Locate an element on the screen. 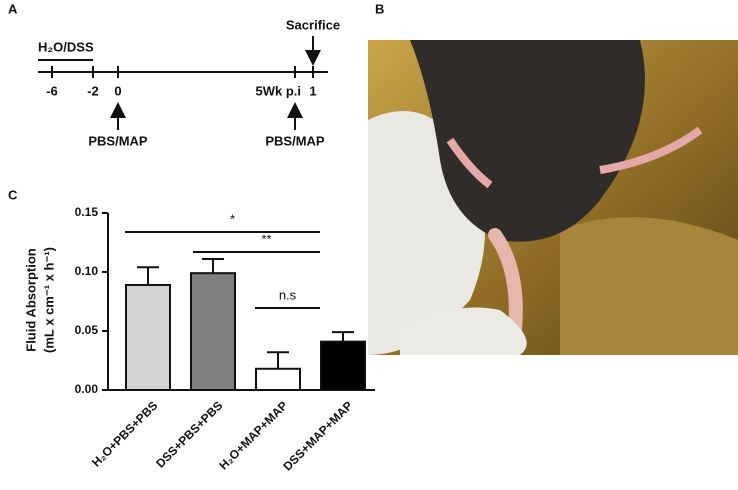 The height and width of the screenshot is (490, 738). treatment-label: H₂O/DSS is located at coordinates (66, 46).